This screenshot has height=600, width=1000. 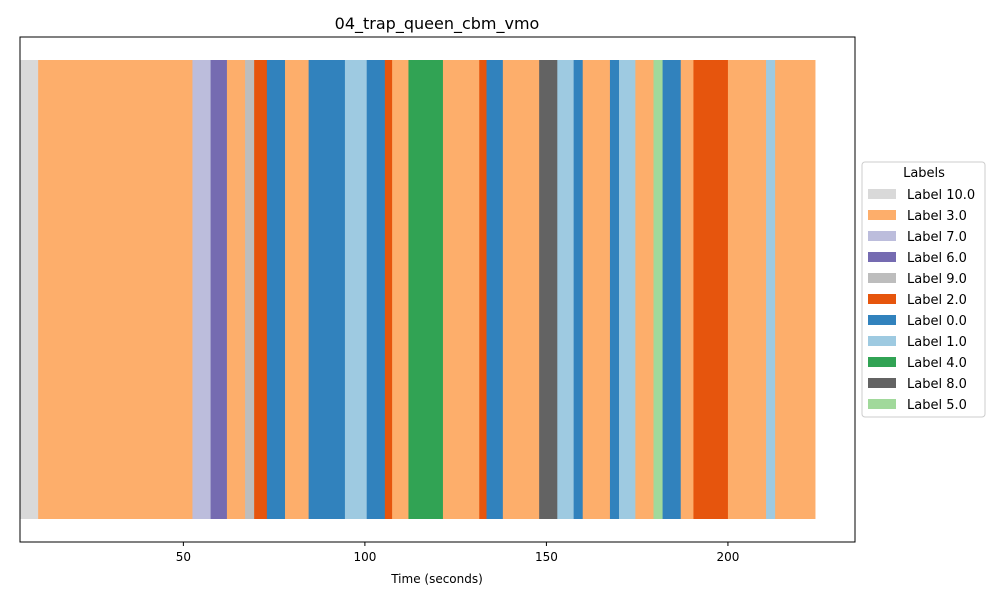 I want to click on legend-label-3: Label 6.0, so click(x=937, y=258).